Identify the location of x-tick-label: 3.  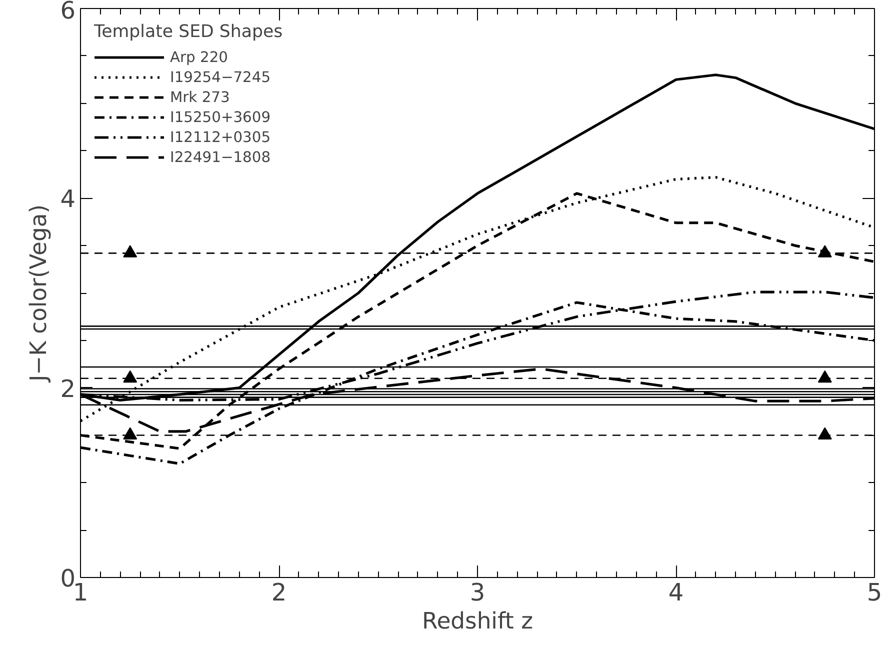
(478, 592).